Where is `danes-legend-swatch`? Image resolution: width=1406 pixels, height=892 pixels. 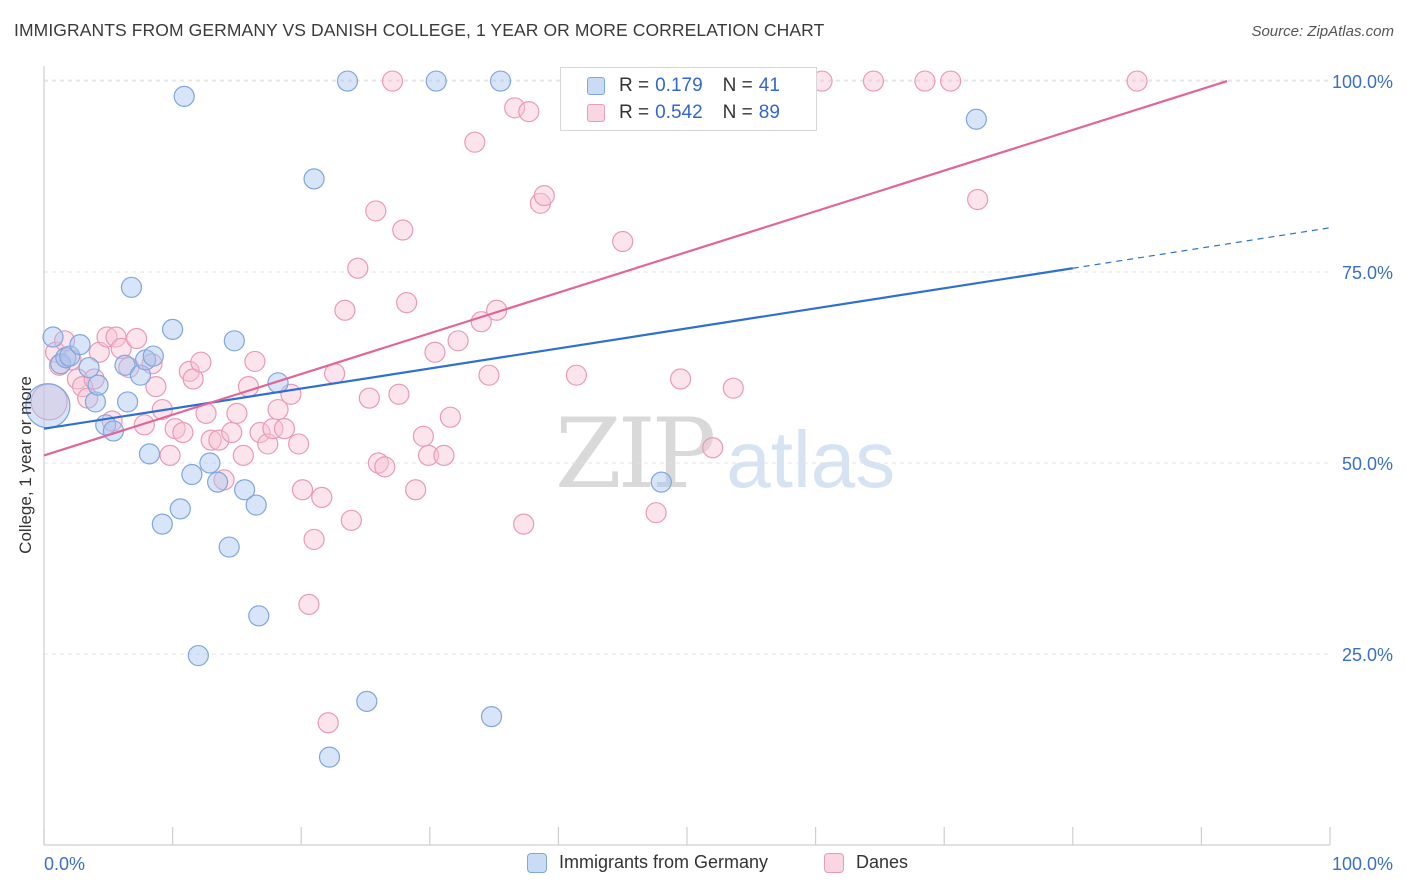
danes-legend-swatch is located at coordinates (834, 862).